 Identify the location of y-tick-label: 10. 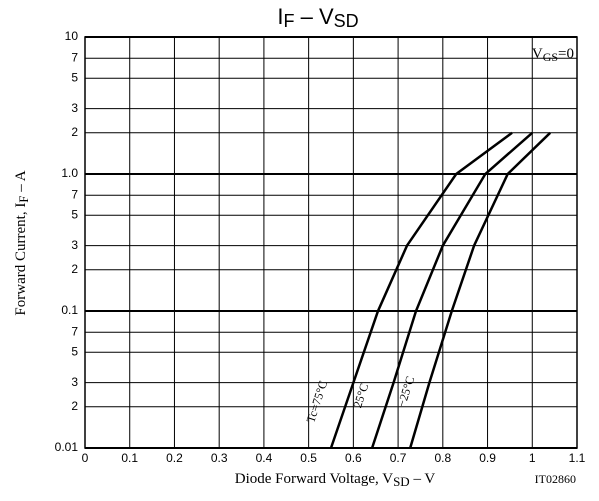
(72, 36).